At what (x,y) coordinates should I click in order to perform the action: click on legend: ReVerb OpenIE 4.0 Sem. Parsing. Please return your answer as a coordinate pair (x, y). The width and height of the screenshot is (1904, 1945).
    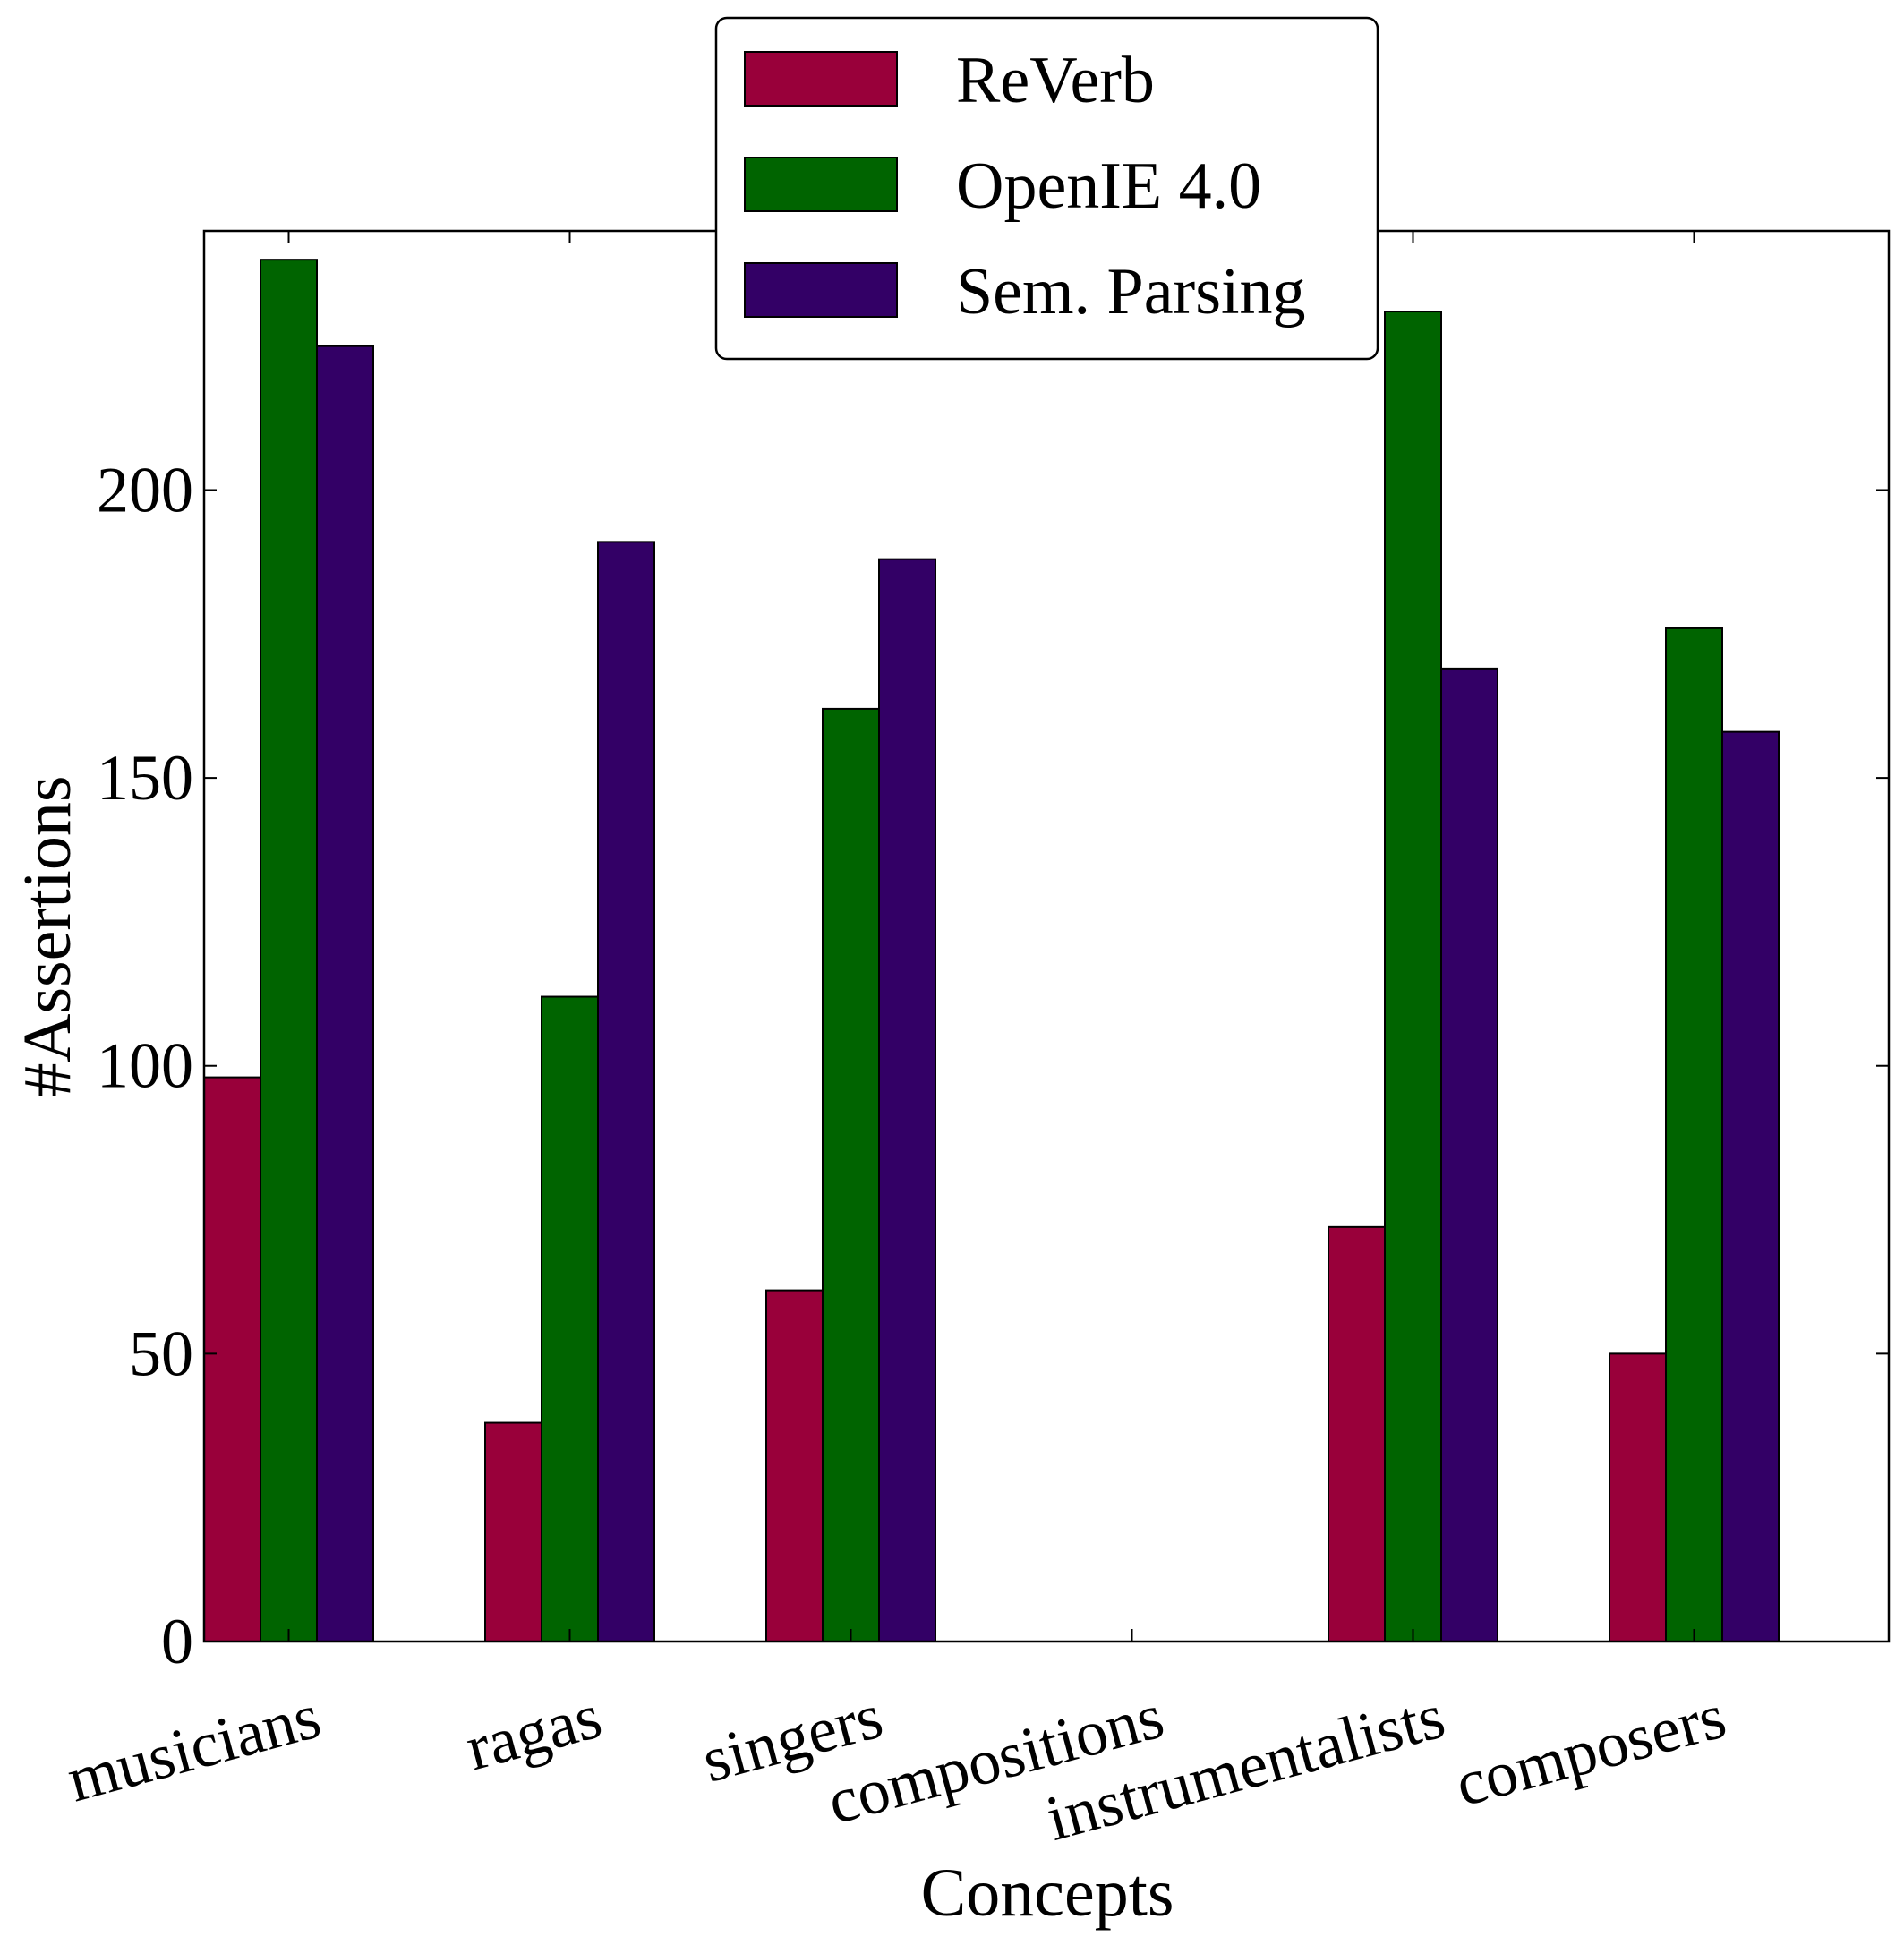
    Looking at the image, I should click on (1047, 188).